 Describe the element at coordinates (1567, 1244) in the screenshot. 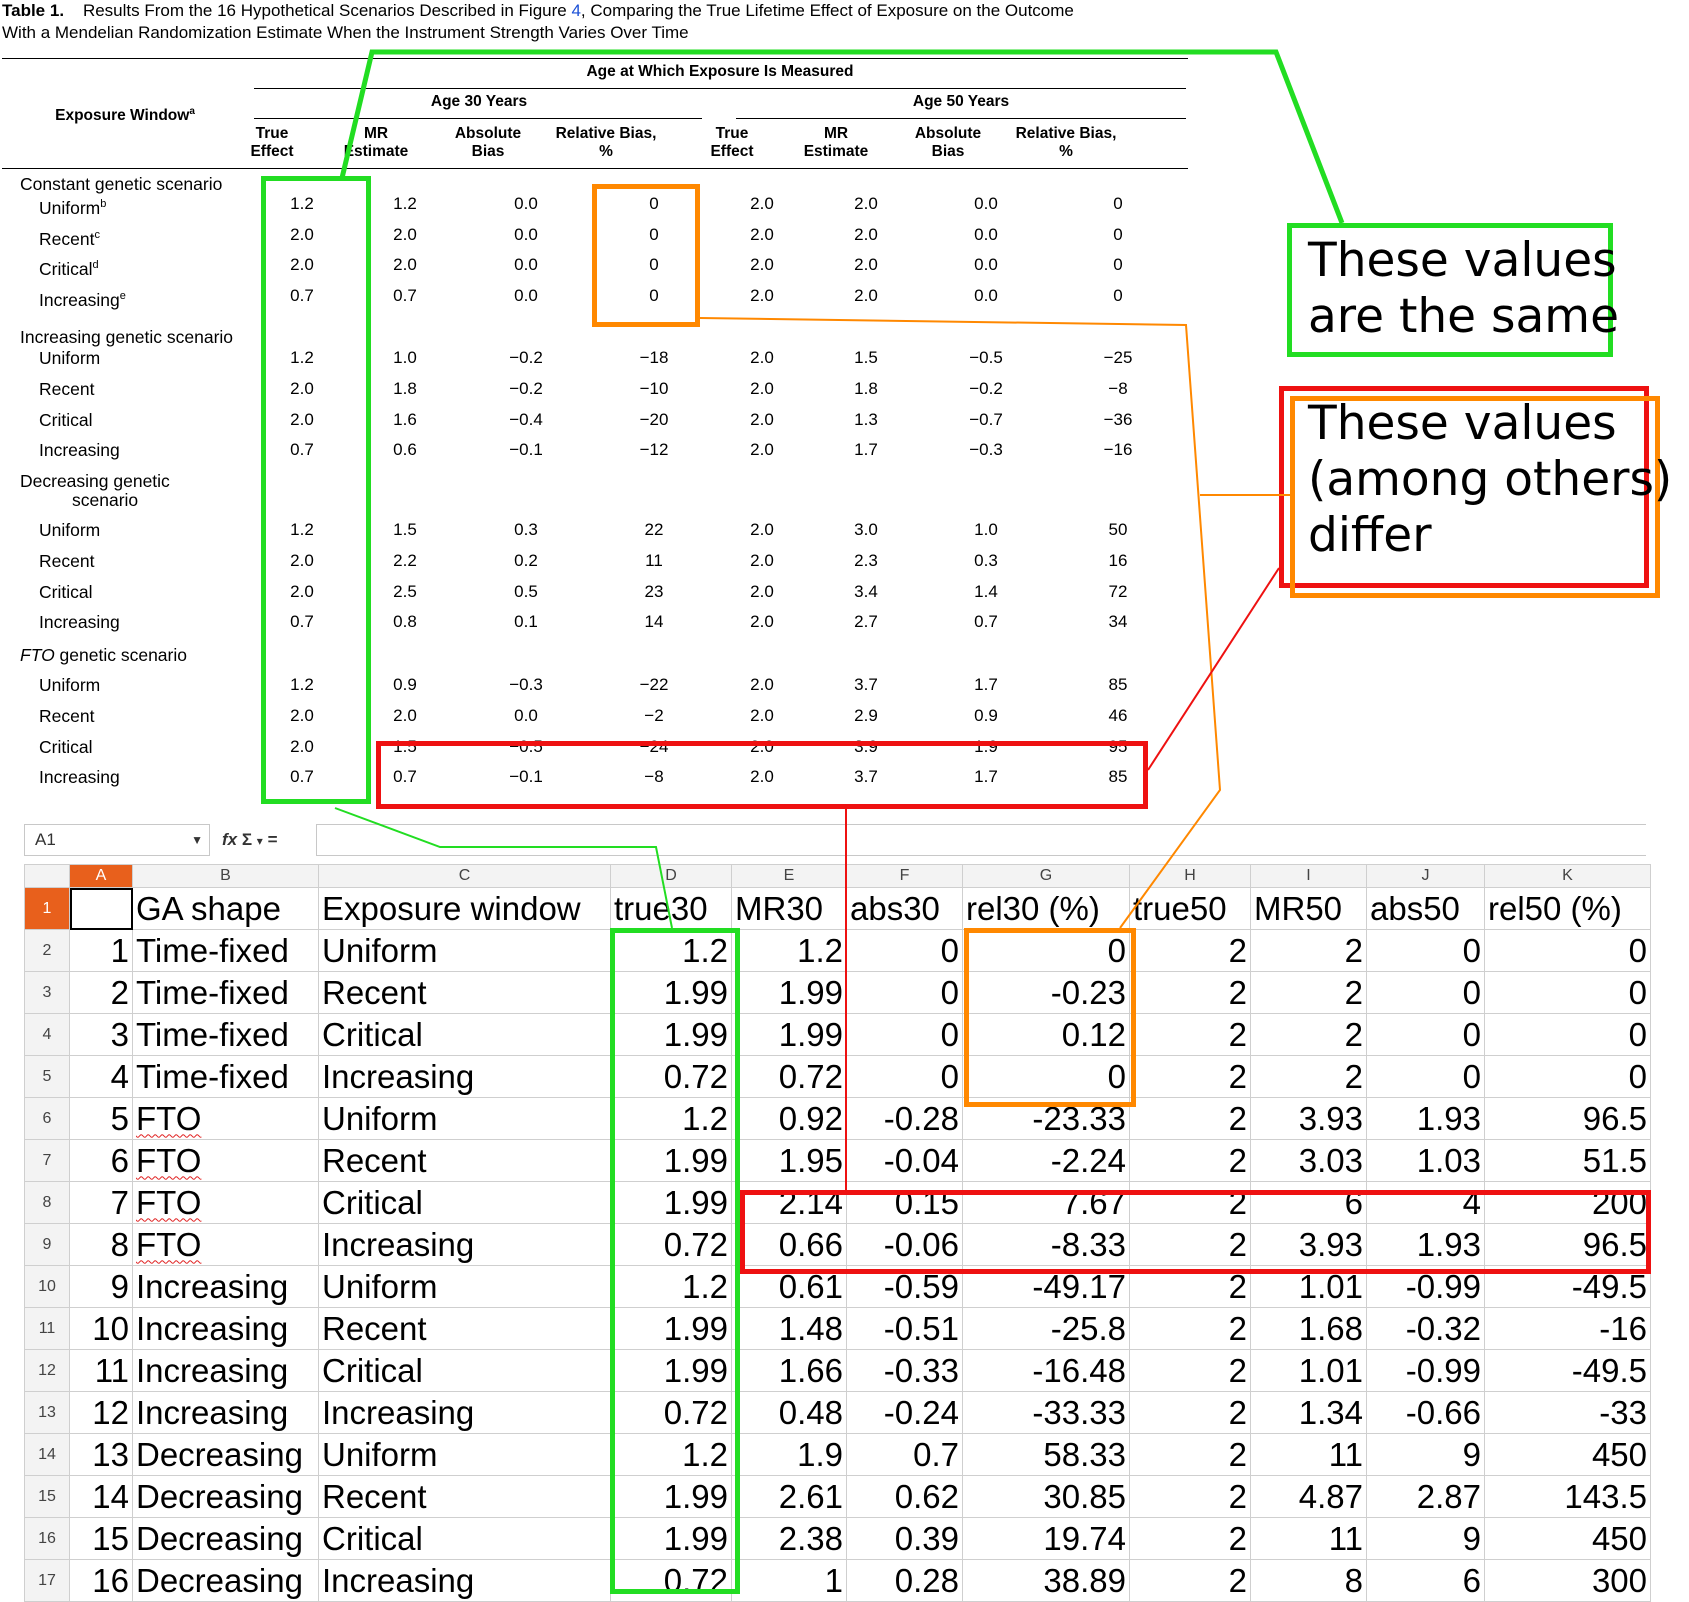

I see `sheet-cell: 96.5` at that location.